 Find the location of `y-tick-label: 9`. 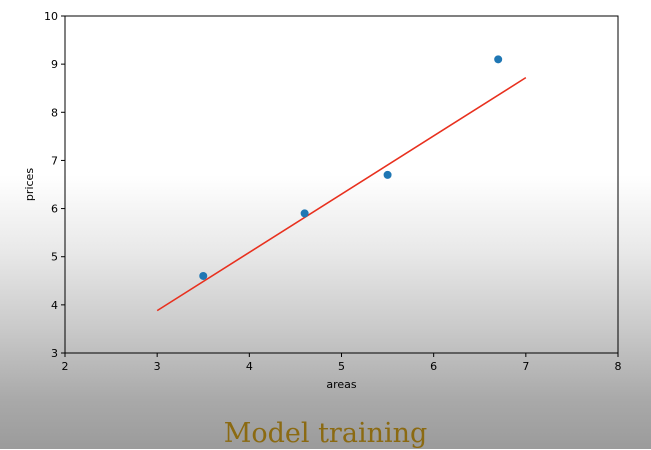

y-tick-label: 9 is located at coordinates (54, 64).